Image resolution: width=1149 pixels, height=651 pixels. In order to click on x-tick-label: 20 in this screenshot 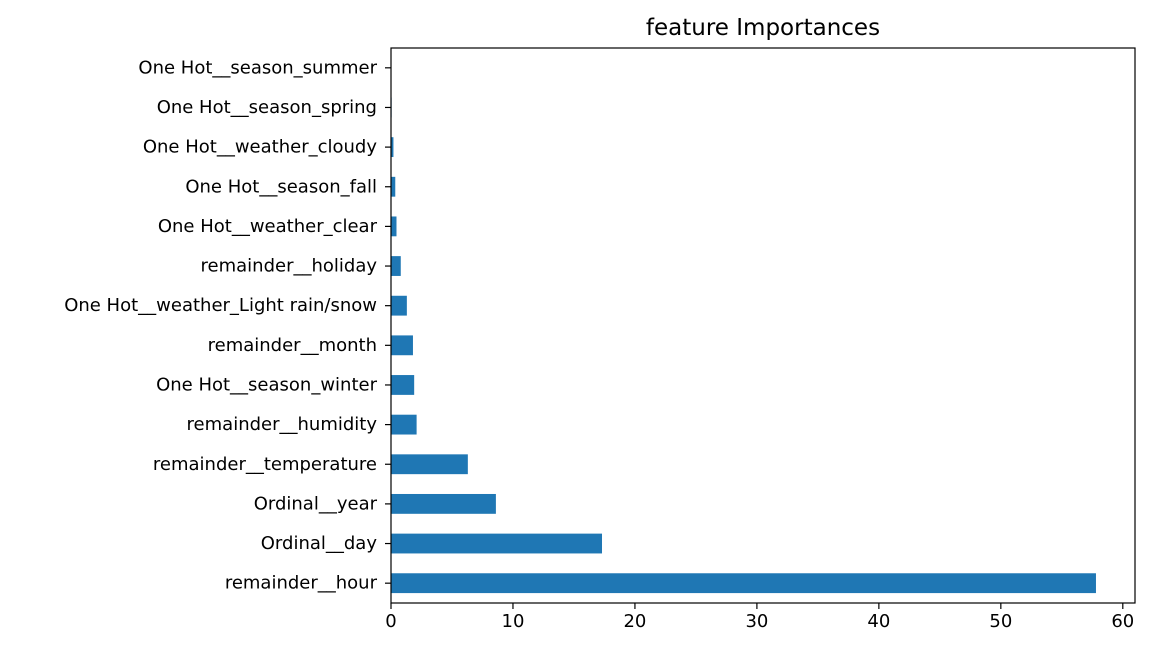, I will do `click(634, 621)`.